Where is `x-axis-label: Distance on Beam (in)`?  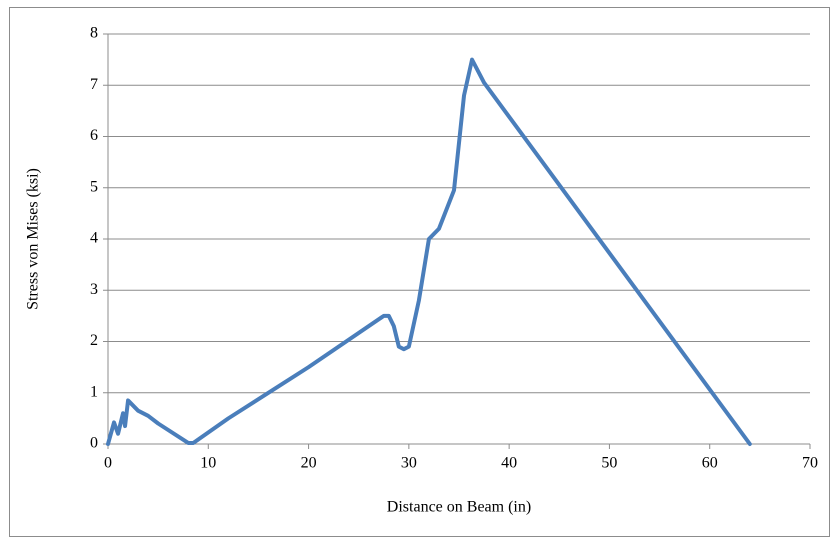
x-axis-label: Distance on Beam (in) is located at coordinates (459, 507).